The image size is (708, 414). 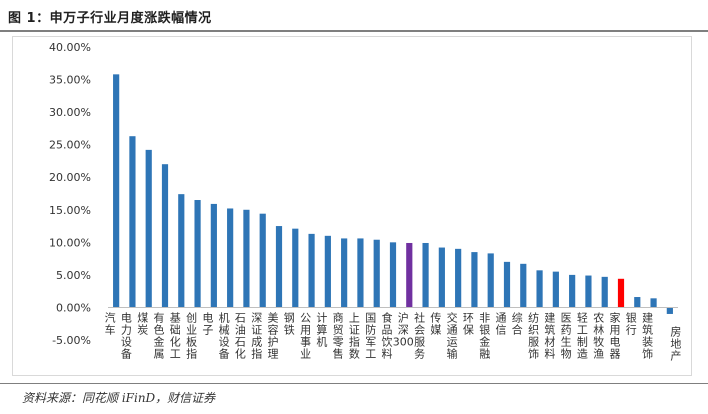 What do you see at coordinates (419, 335) in the screenshot?
I see `x-tick-label: 社会服务` at bounding box center [419, 335].